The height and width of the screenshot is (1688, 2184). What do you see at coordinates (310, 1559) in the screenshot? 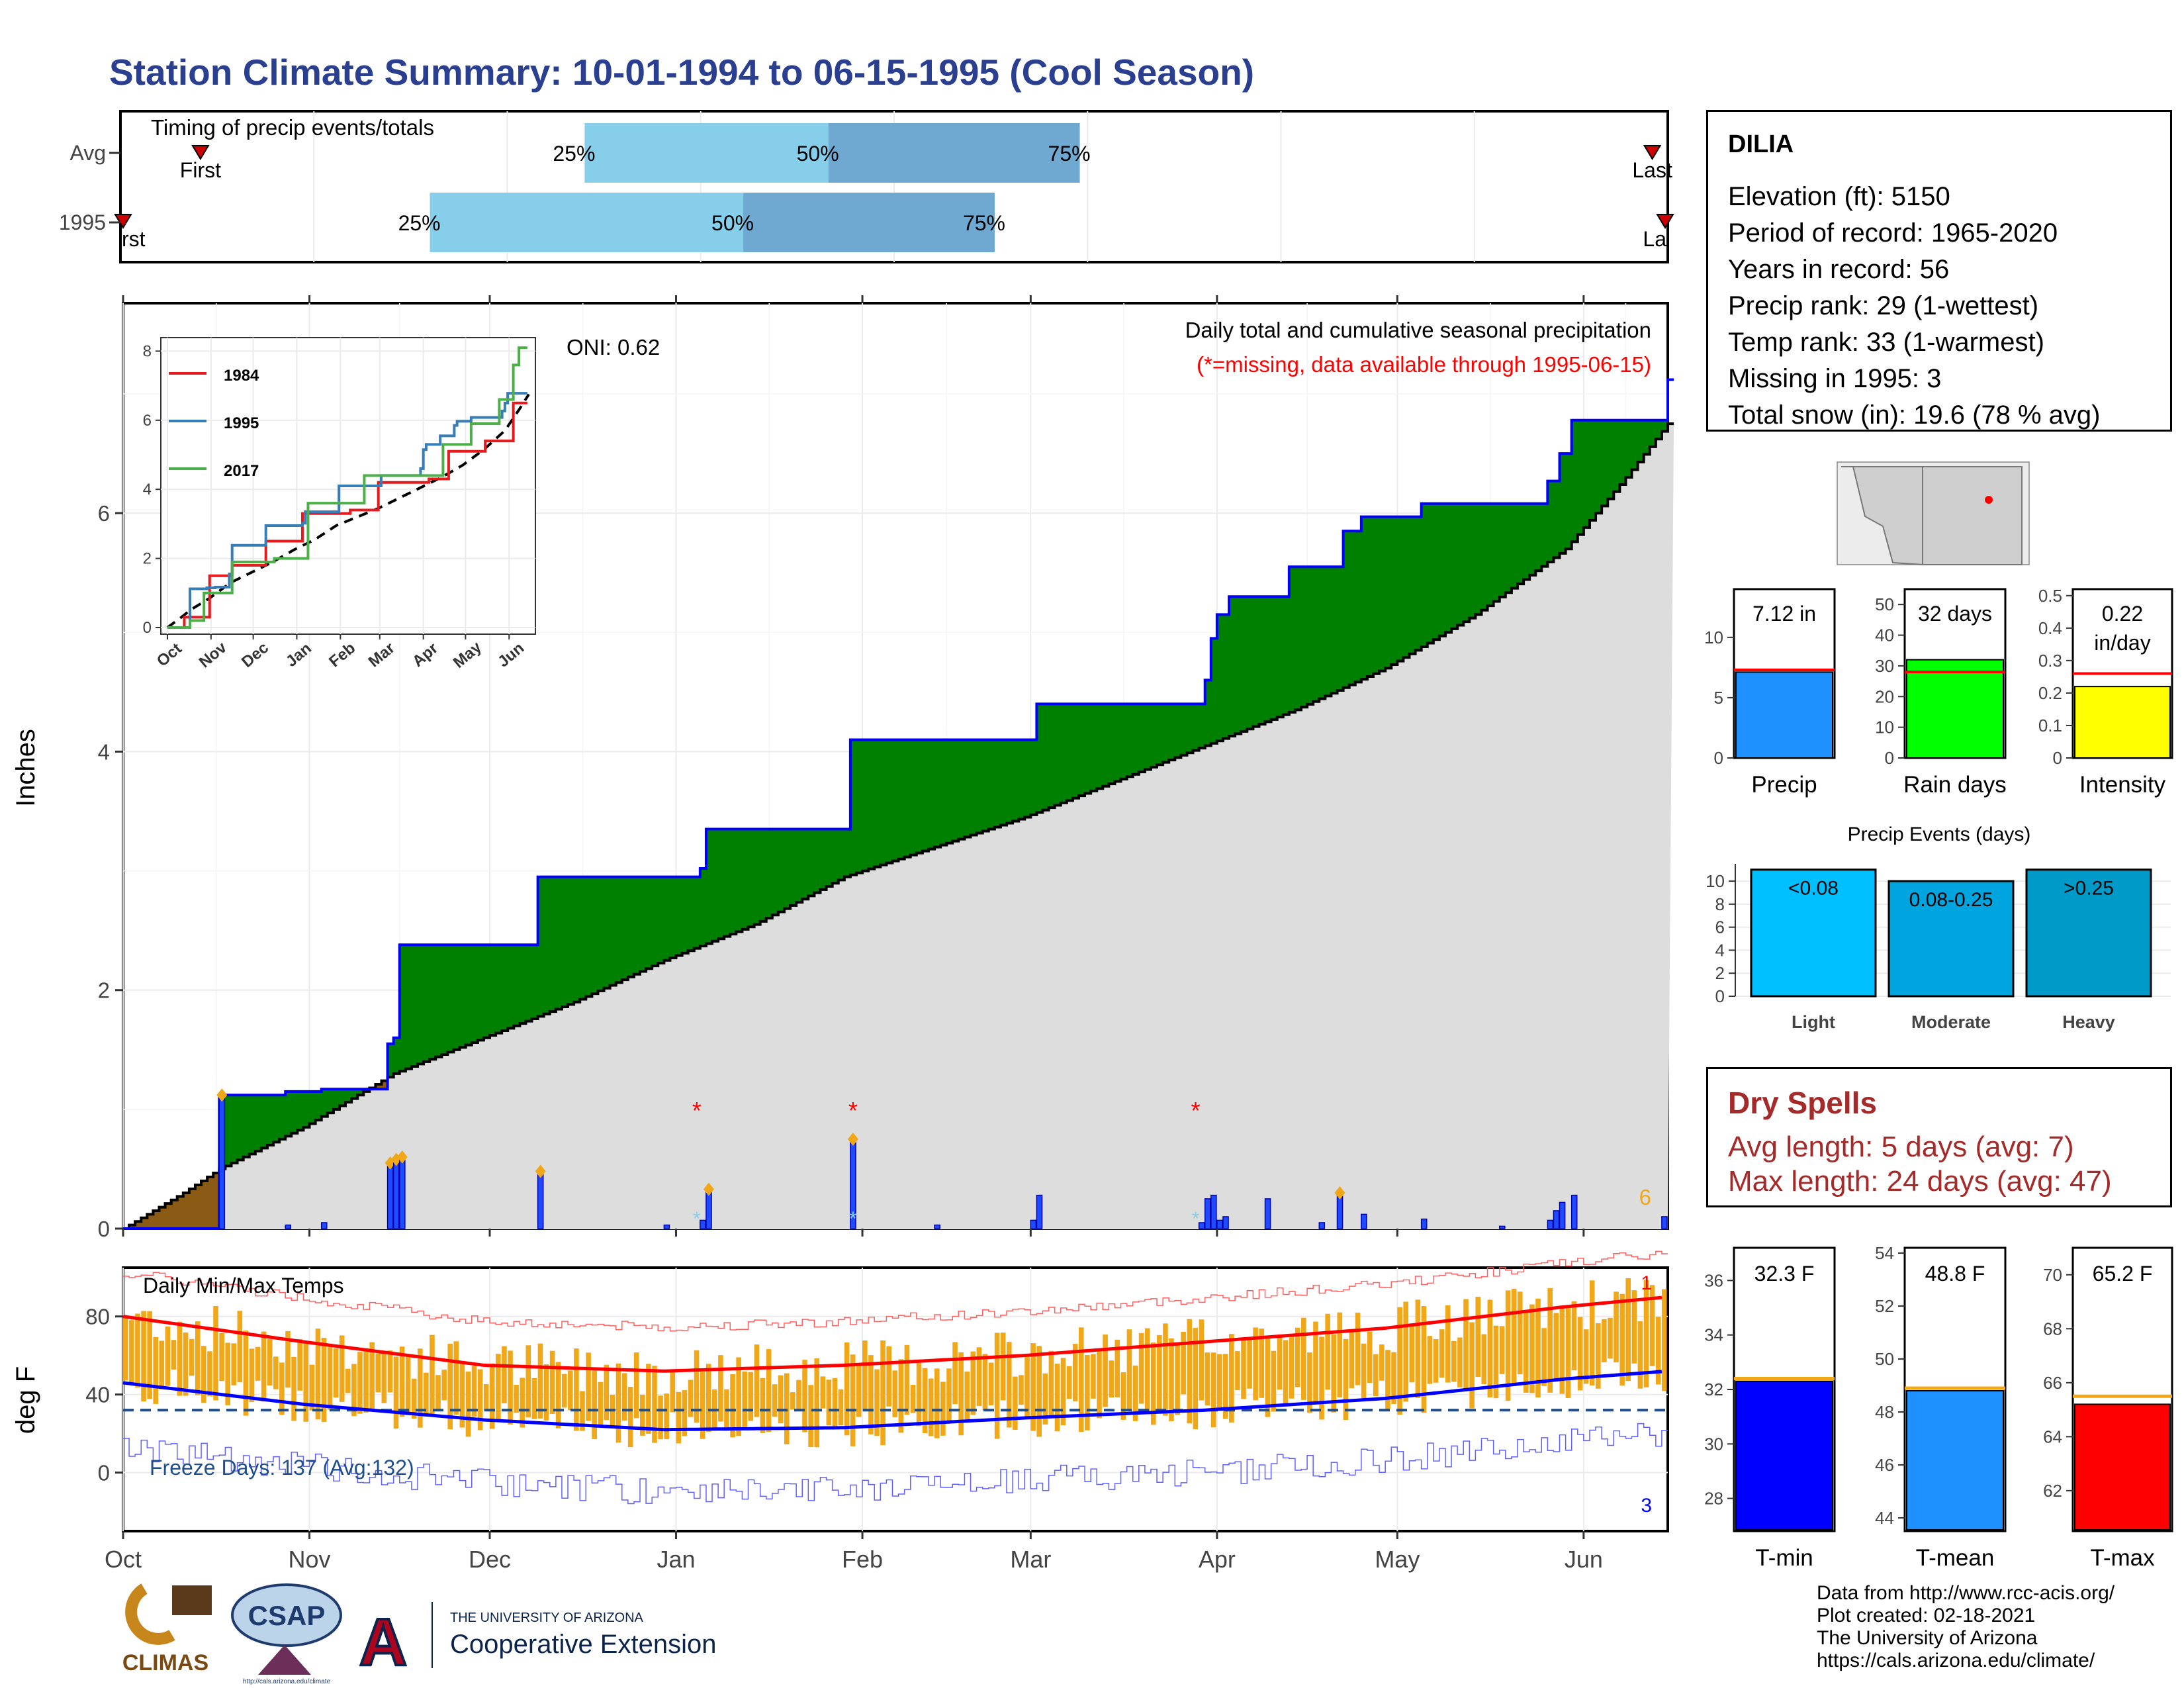
I see `month-label: Nov` at bounding box center [310, 1559].